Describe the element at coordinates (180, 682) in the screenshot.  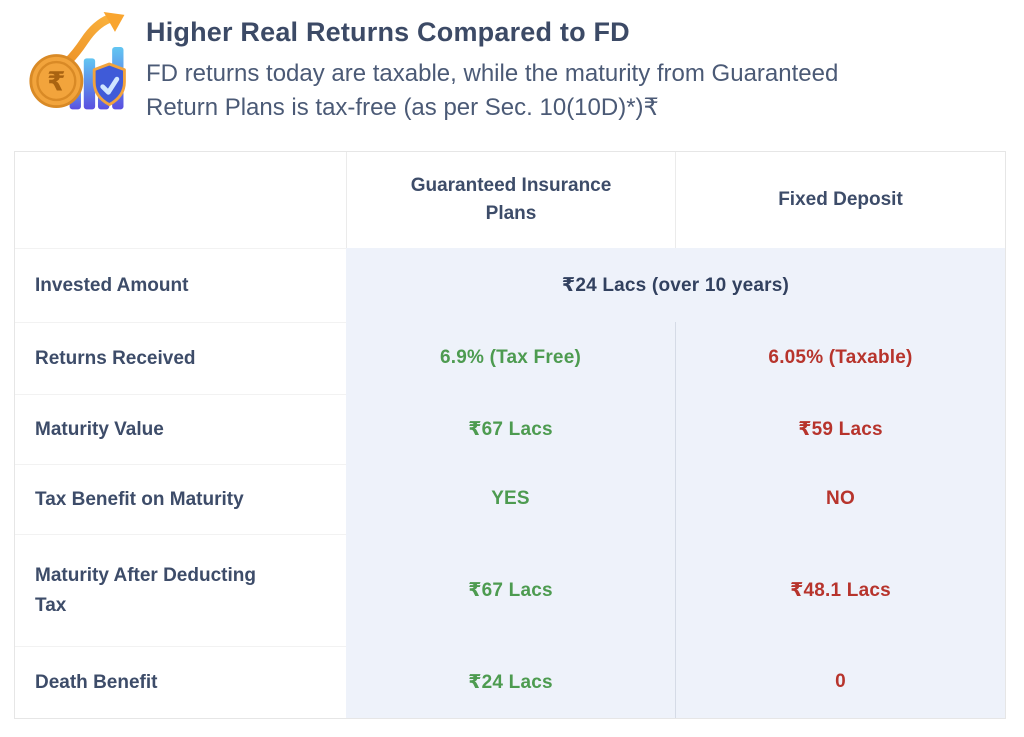
I see `table-row-label: Death Benefit` at that location.